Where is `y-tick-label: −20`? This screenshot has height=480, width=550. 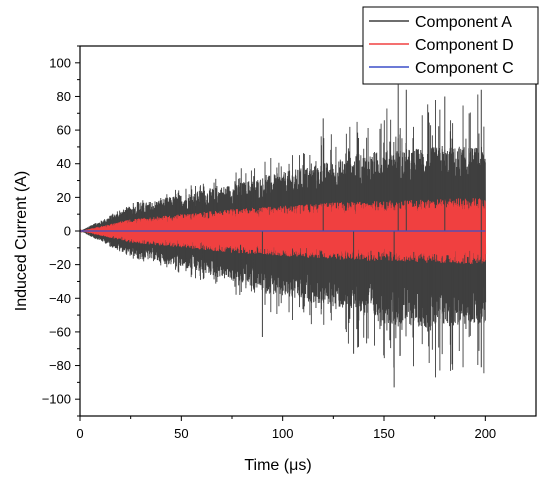
y-tick-label: −20 is located at coordinates (60, 264).